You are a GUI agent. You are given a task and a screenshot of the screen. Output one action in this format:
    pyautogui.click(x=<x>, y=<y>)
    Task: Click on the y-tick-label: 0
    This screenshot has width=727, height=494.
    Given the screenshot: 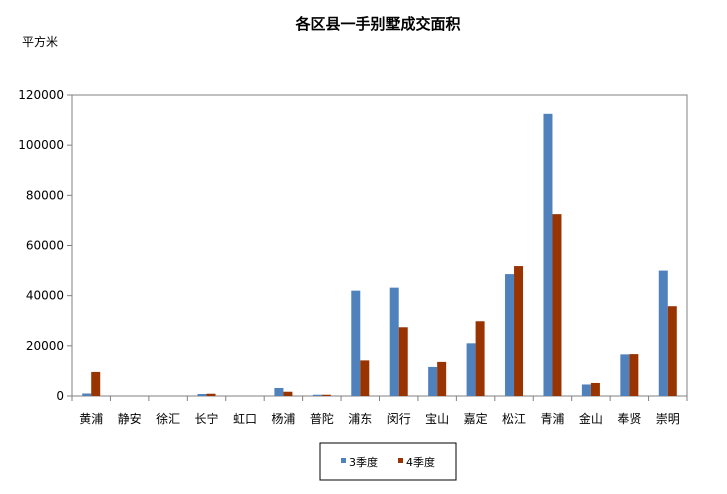 What is the action you would take?
    pyautogui.click(x=60, y=396)
    